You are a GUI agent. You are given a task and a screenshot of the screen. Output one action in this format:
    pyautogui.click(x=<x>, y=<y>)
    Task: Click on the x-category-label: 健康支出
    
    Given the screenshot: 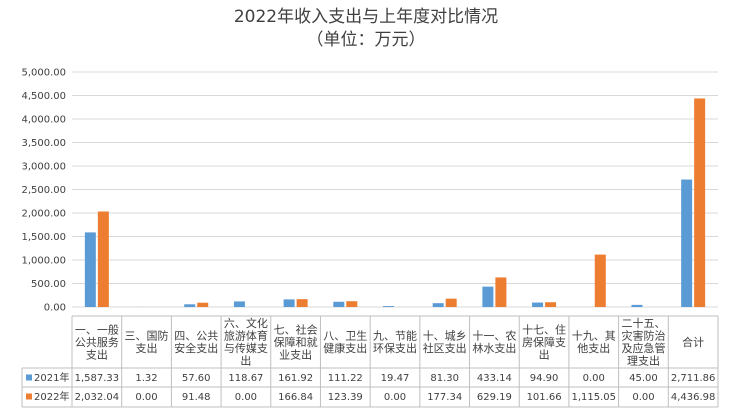 What is the action you would take?
    pyautogui.click(x=345, y=348)
    